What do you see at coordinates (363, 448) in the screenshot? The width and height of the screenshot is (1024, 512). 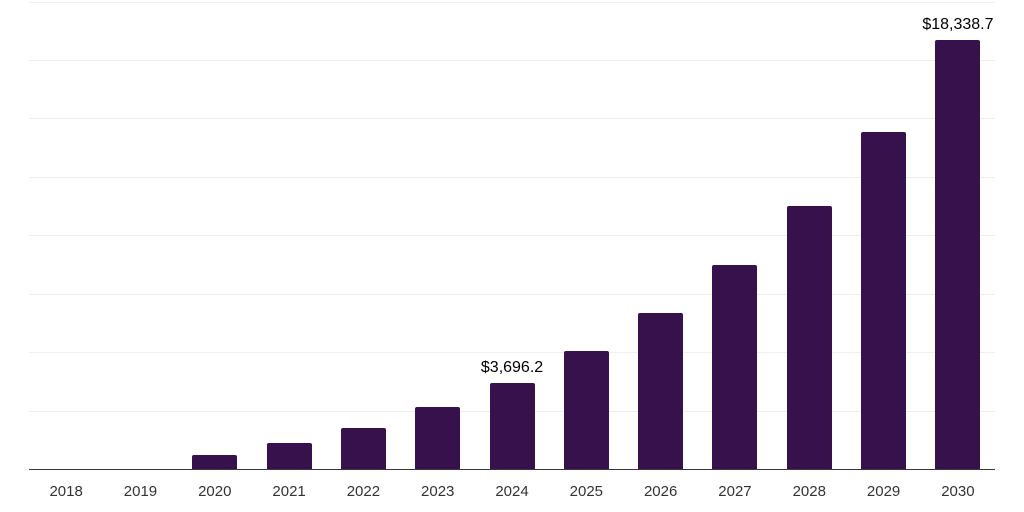 I see `bar-2022` at bounding box center [363, 448].